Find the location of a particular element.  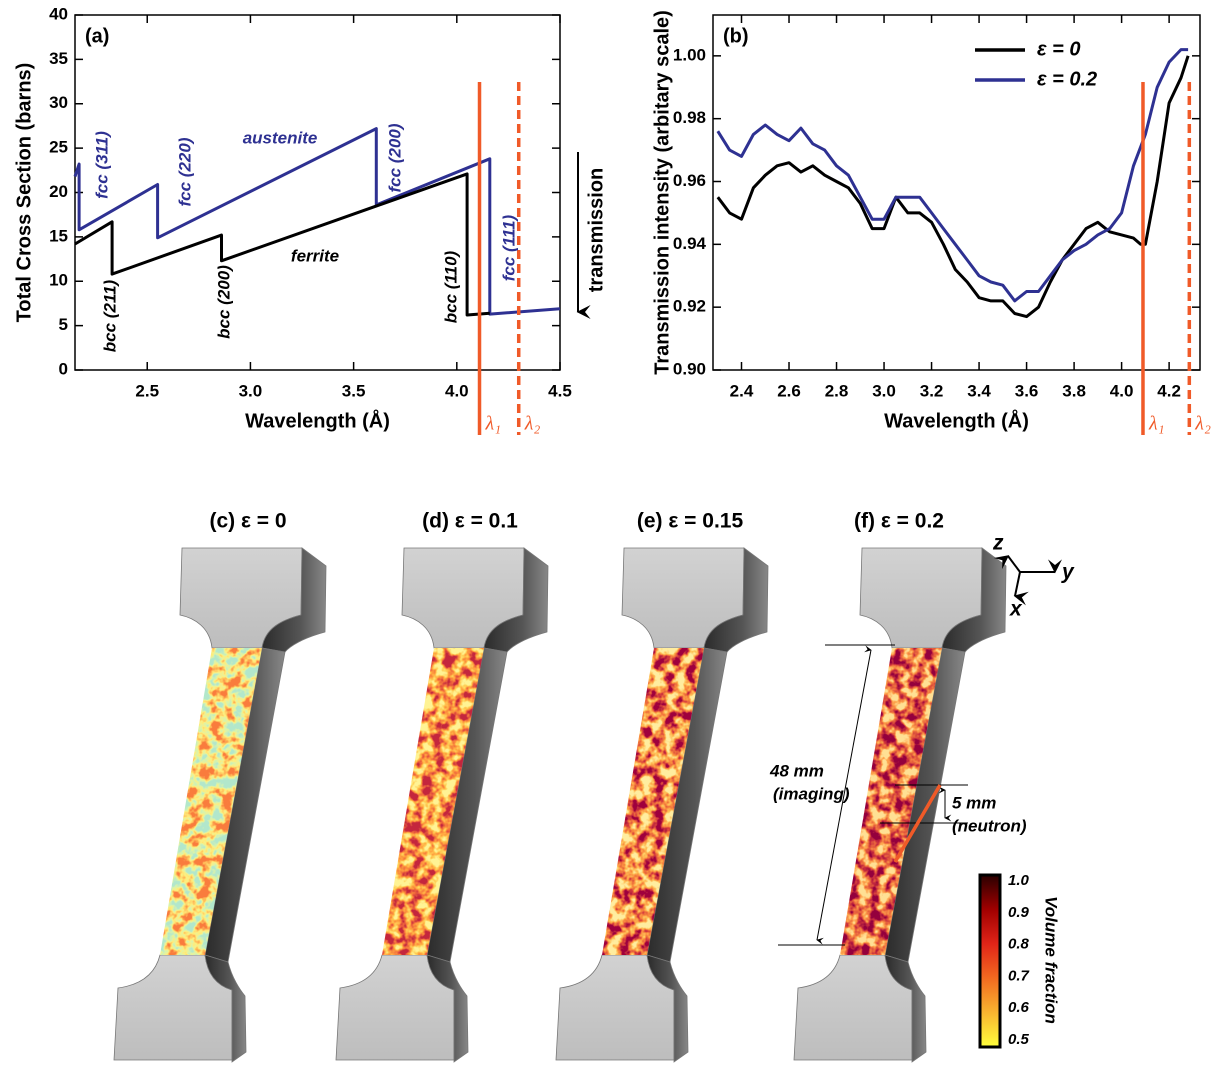

y-tick-label: 30 is located at coordinates (58, 102).